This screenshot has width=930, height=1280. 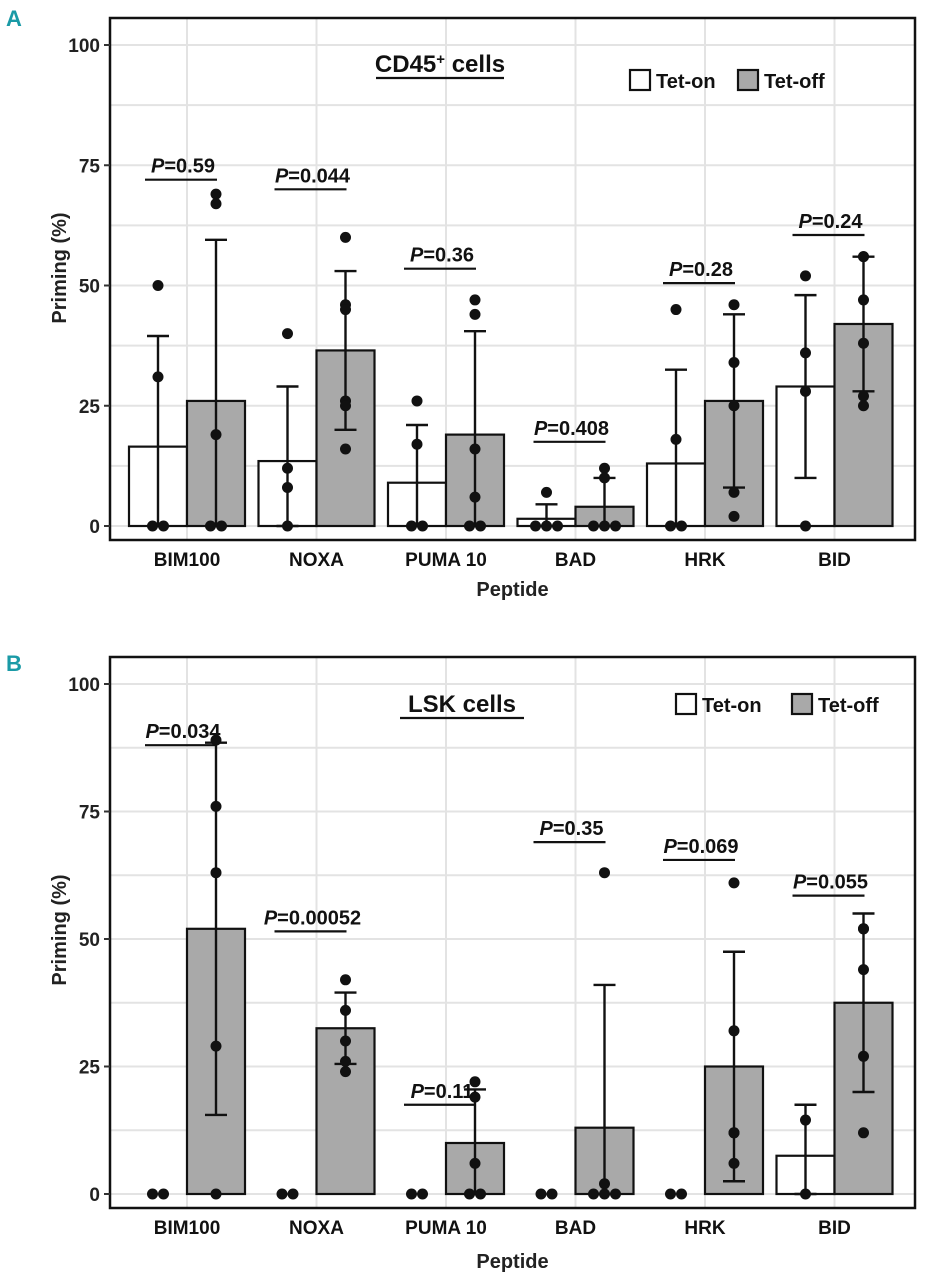 I want to click on p-value: 0.35, so click(x=584, y=829).